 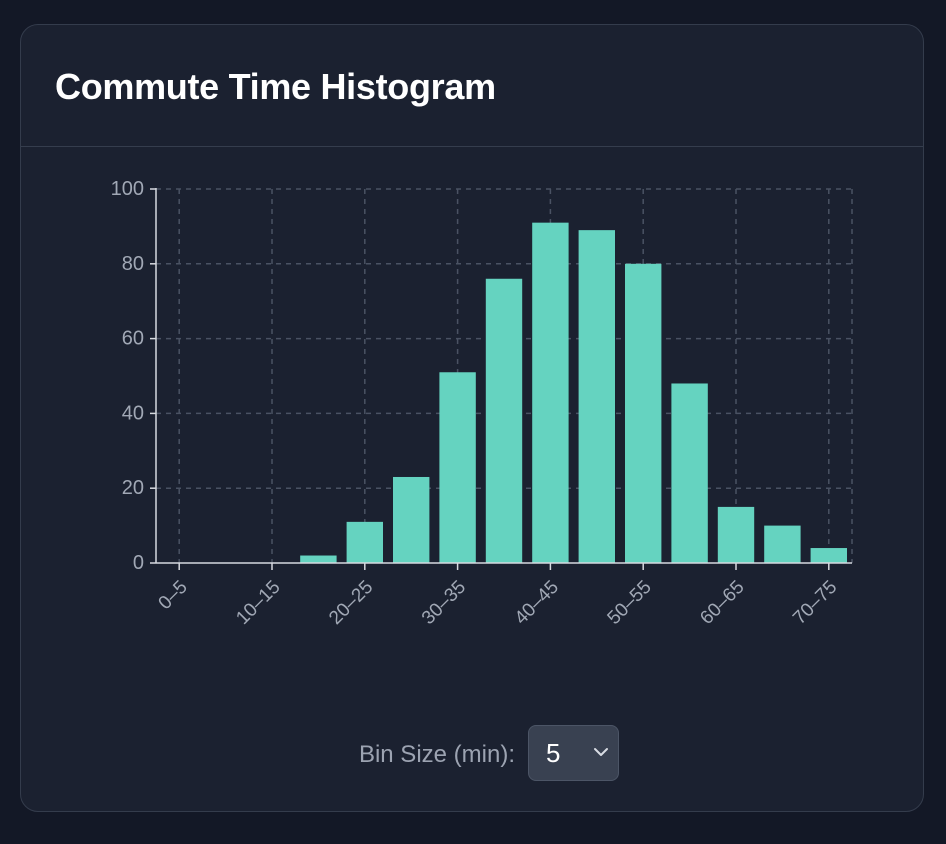 What do you see at coordinates (537, 603) in the screenshot?
I see `x-tick-label: 40–45` at bounding box center [537, 603].